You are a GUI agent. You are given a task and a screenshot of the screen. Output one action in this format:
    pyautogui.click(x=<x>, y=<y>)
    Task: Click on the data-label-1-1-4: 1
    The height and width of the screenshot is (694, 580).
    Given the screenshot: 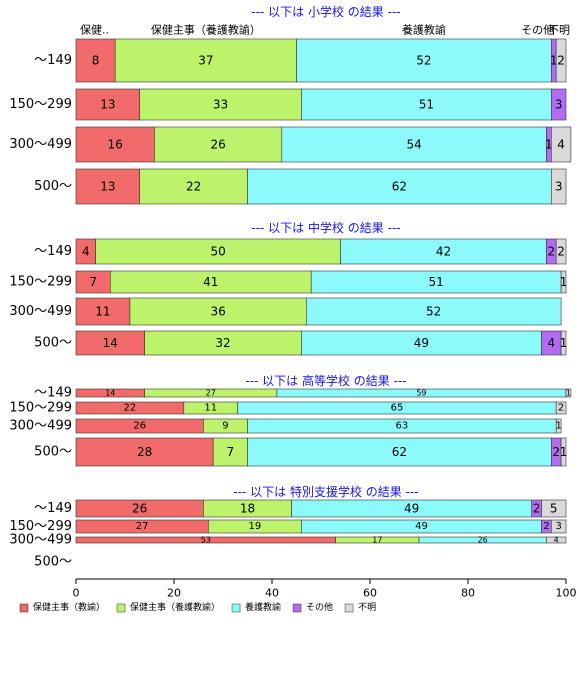 What is the action you would take?
    pyautogui.click(x=564, y=282)
    